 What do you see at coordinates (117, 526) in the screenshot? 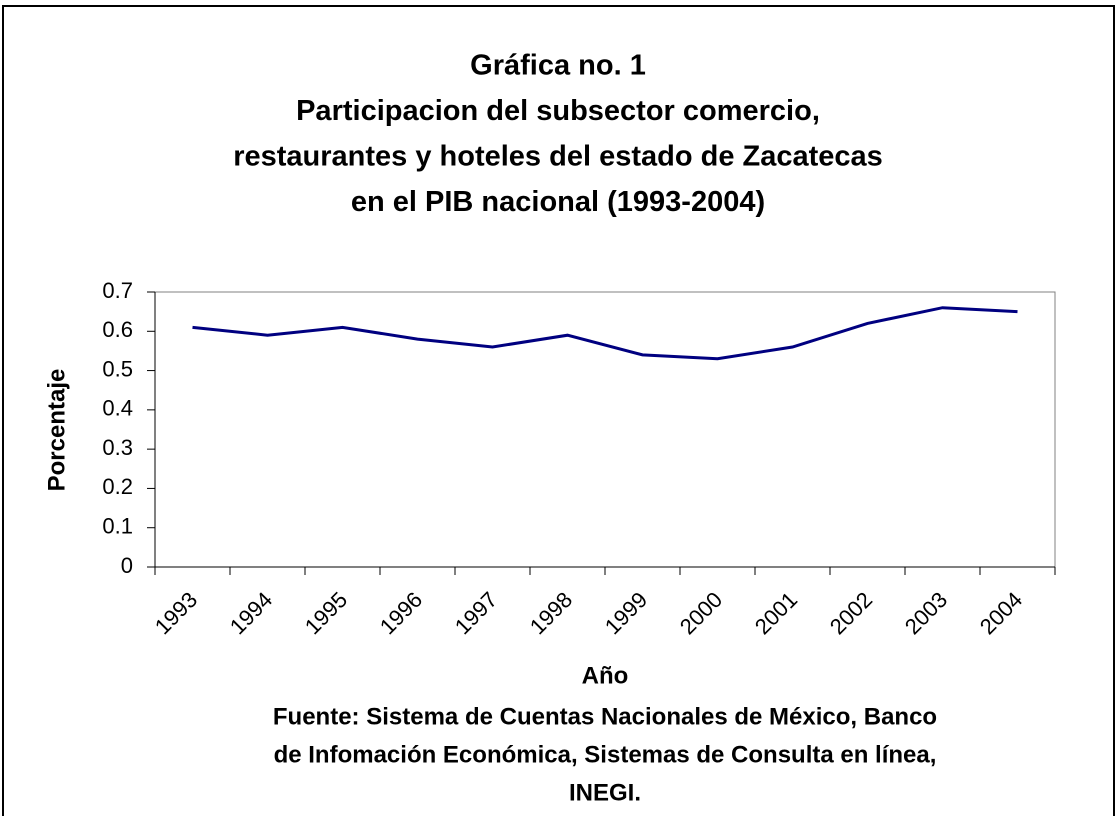
I see `y-tick-label: 0.1` at bounding box center [117, 526].